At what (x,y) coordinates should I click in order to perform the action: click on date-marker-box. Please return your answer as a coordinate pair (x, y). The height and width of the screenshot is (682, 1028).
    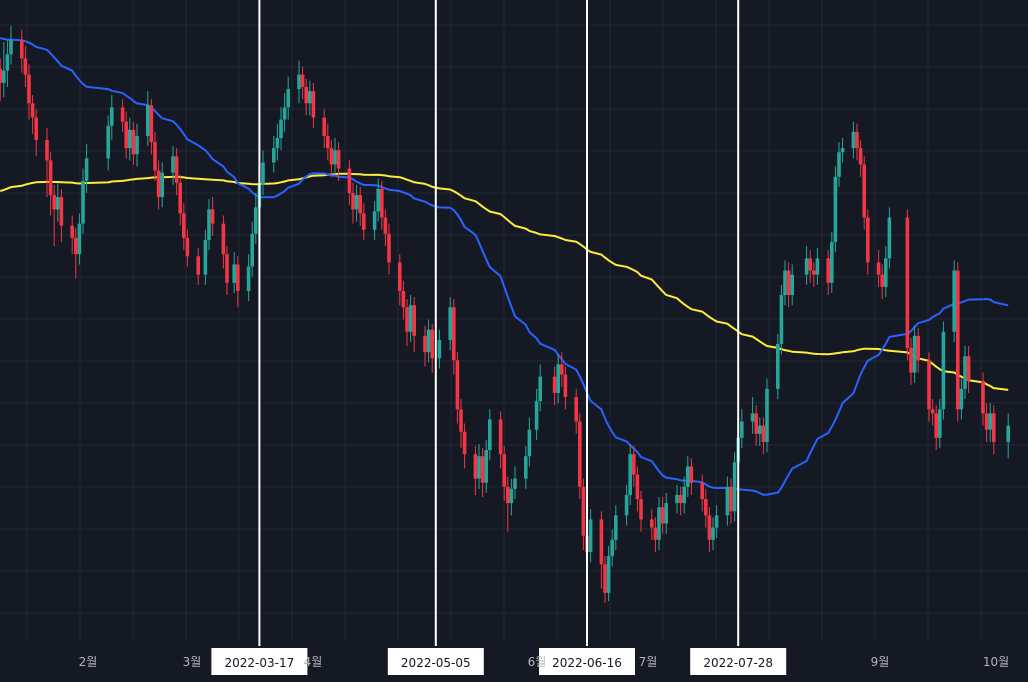
    Looking at the image, I should click on (738, 661).